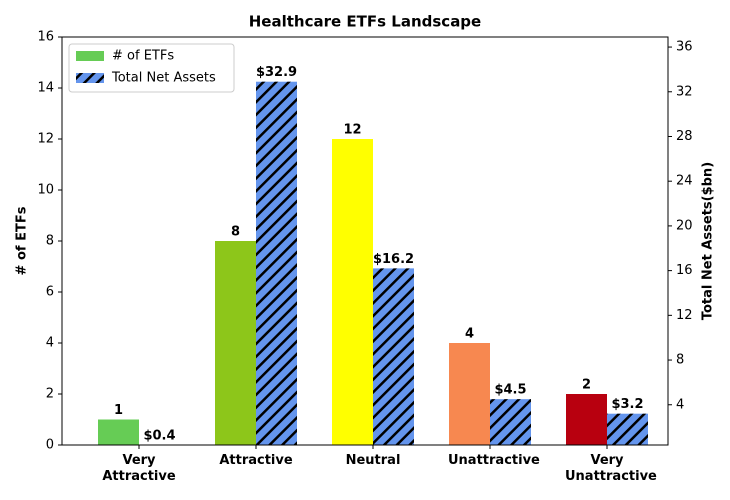 The height and width of the screenshot is (500, 730). Describe the element at coordinates (50, 241) in the screenshot. I see `y-tick-label: 8` at that location.